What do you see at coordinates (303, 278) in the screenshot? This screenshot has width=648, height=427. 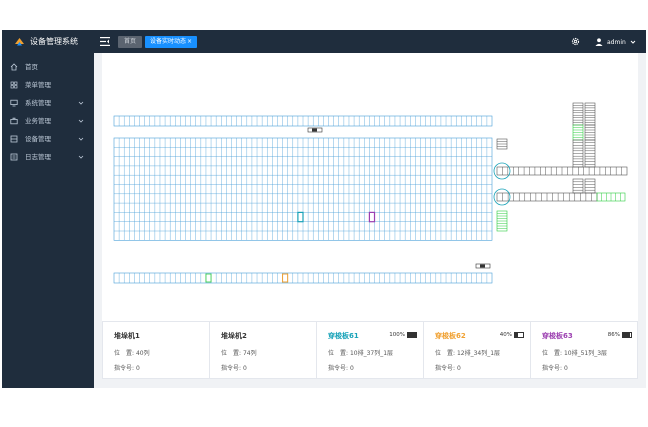 I see `rack-row-bottom` at bounding box center [303, 278].